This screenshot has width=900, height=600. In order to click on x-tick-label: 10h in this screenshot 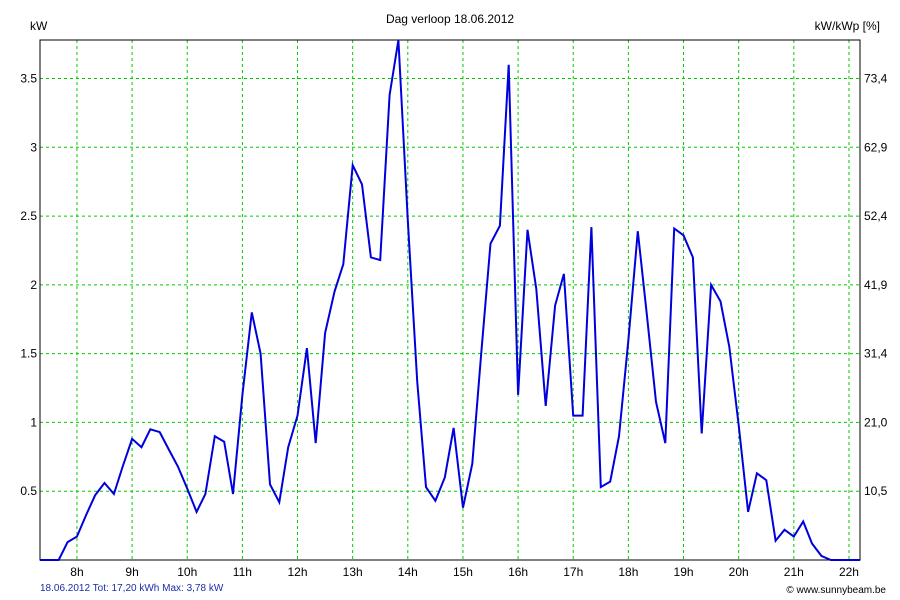, I will do `click(187, 572)`.